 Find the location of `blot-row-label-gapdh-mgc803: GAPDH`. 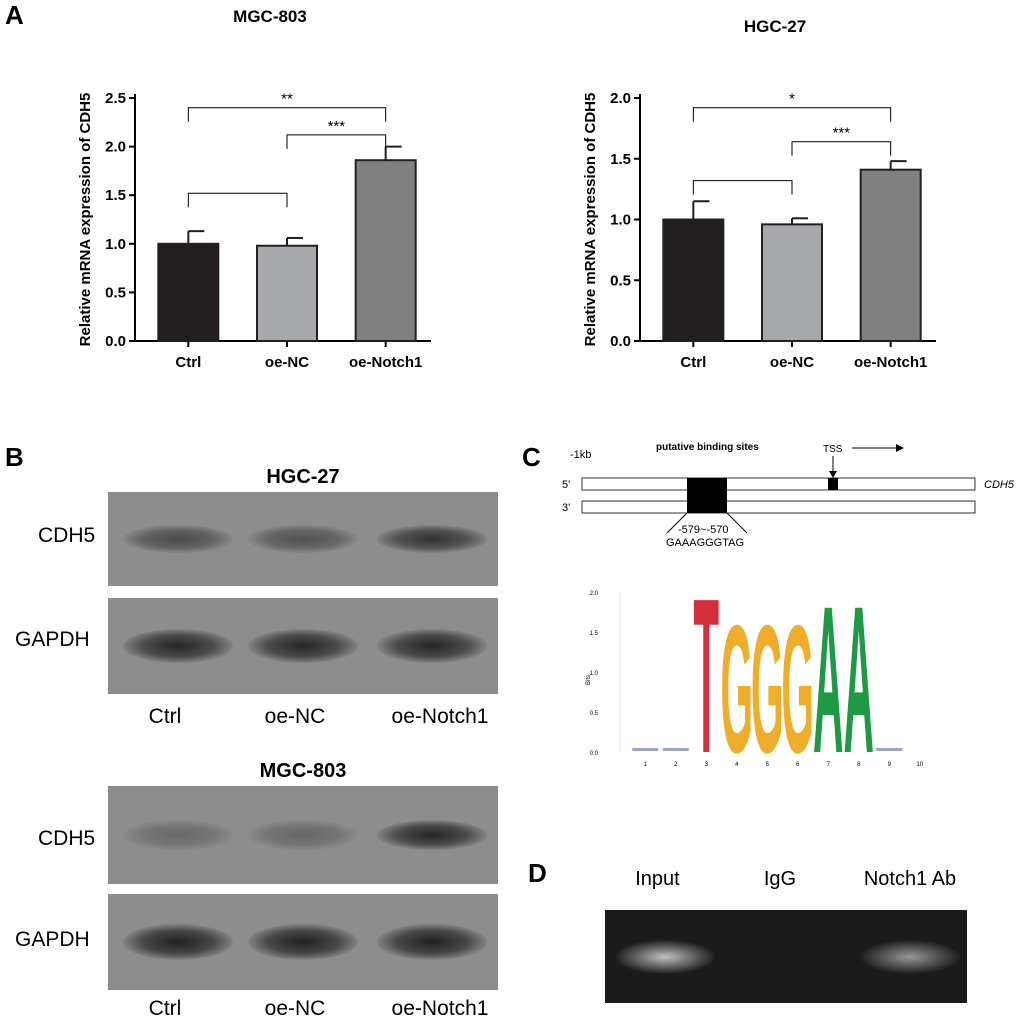

blot-row-label-gapdh-mgc803: GAPDH is located at coordinates (52, 939).